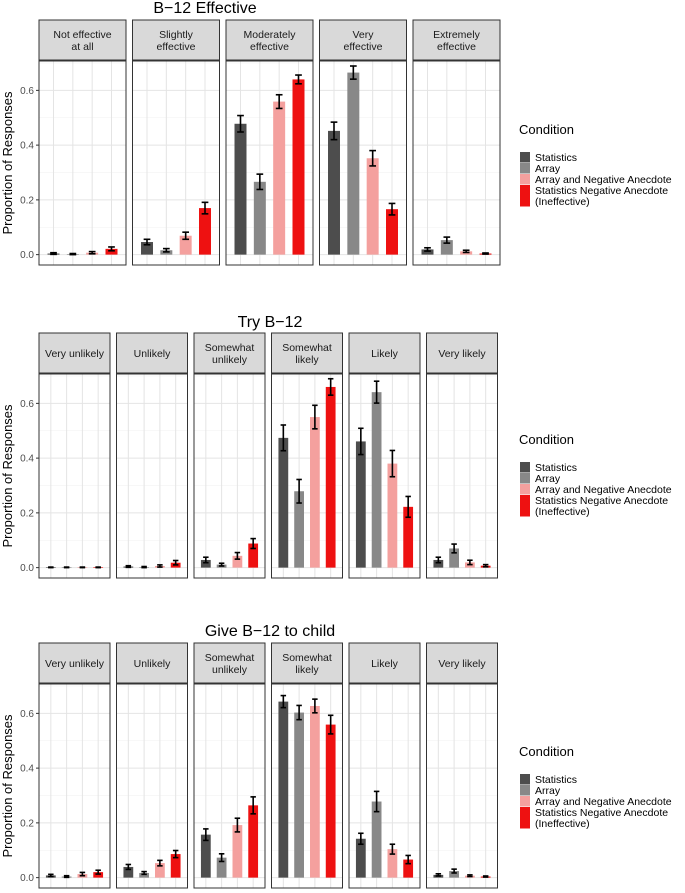 This screenshot has height=893, width=685. Describe the element at coordinates (230, 360) in the screenshot. I see `facet-strip-label: unlikely` at that location.